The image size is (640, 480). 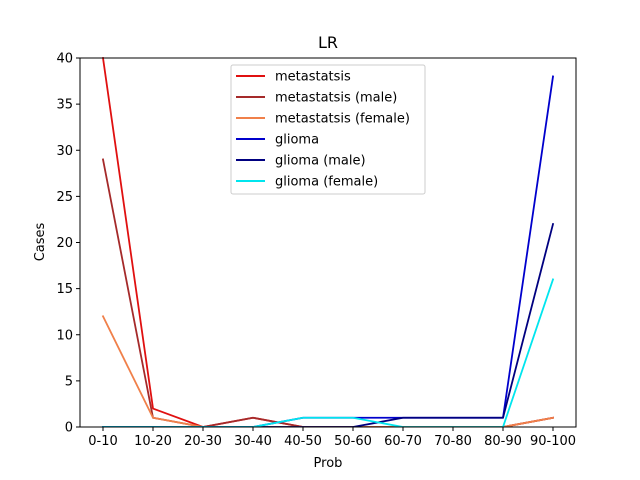 I want to click on x-tick-label: 70-80, so click(x=453, y=441).